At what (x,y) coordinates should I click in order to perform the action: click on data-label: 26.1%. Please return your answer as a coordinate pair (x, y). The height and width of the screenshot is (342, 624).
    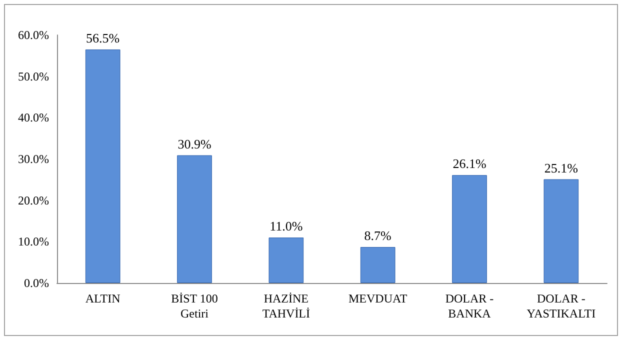
    Looking at the image, I should click on (469, 164).